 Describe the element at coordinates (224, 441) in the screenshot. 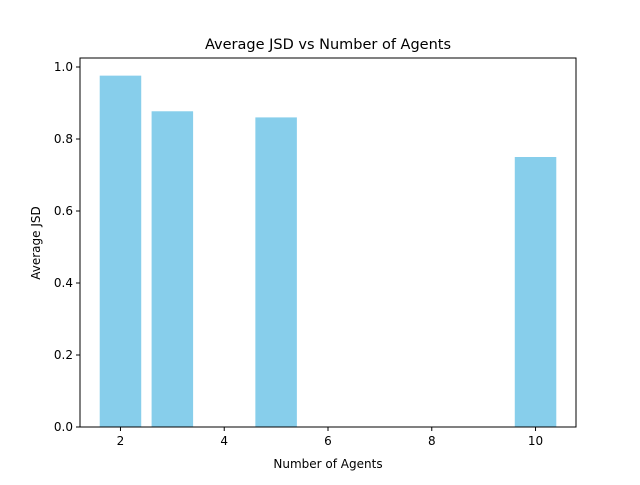

I see `x-tick-label: 4` at that location.